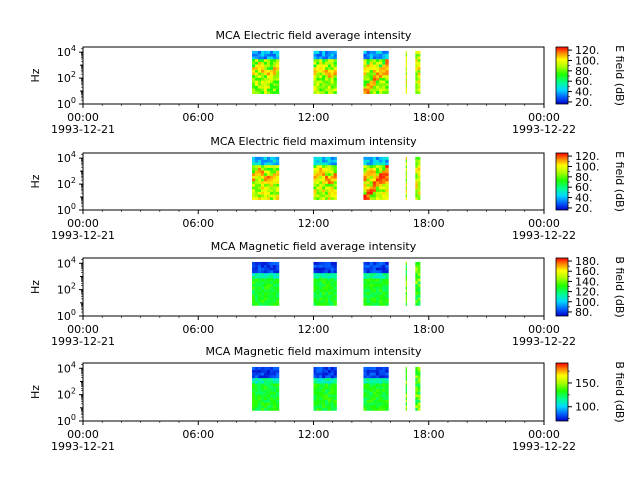  I want to click on spectrogram-block, so click(266, 283).